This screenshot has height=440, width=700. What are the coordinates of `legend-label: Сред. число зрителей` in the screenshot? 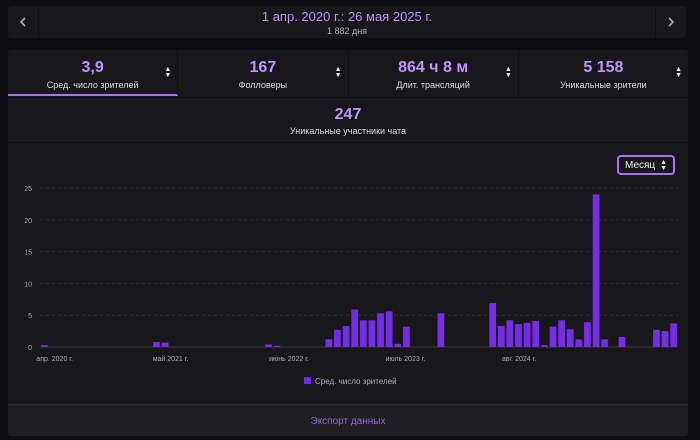 It's located at (356, 381).